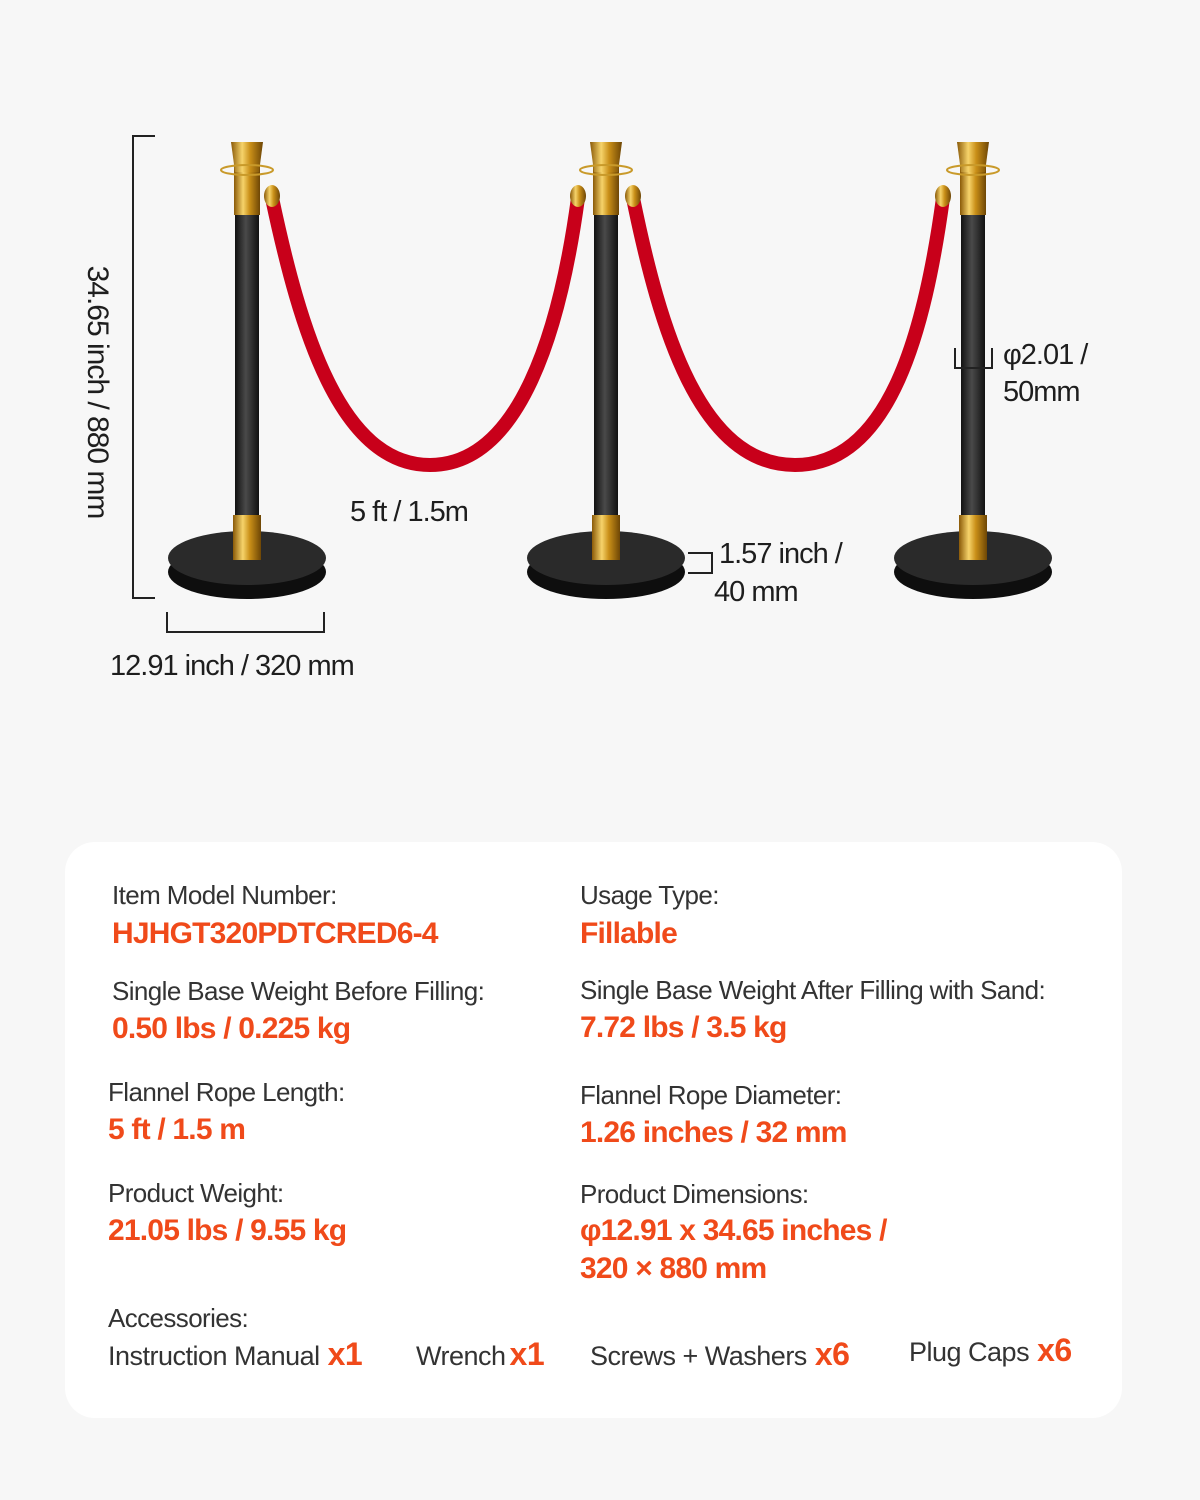  What do you see at coordinates (694, 1194) in the screenshot?
I see `spec-label: Product Dimensions:` at bounding box center [694, 1194].